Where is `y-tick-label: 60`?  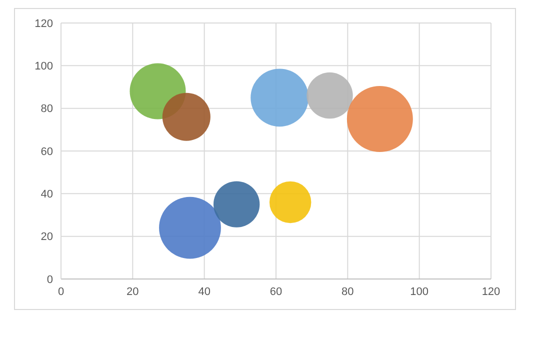 y-tick-label: 60 is located at coordinates (46, 152).